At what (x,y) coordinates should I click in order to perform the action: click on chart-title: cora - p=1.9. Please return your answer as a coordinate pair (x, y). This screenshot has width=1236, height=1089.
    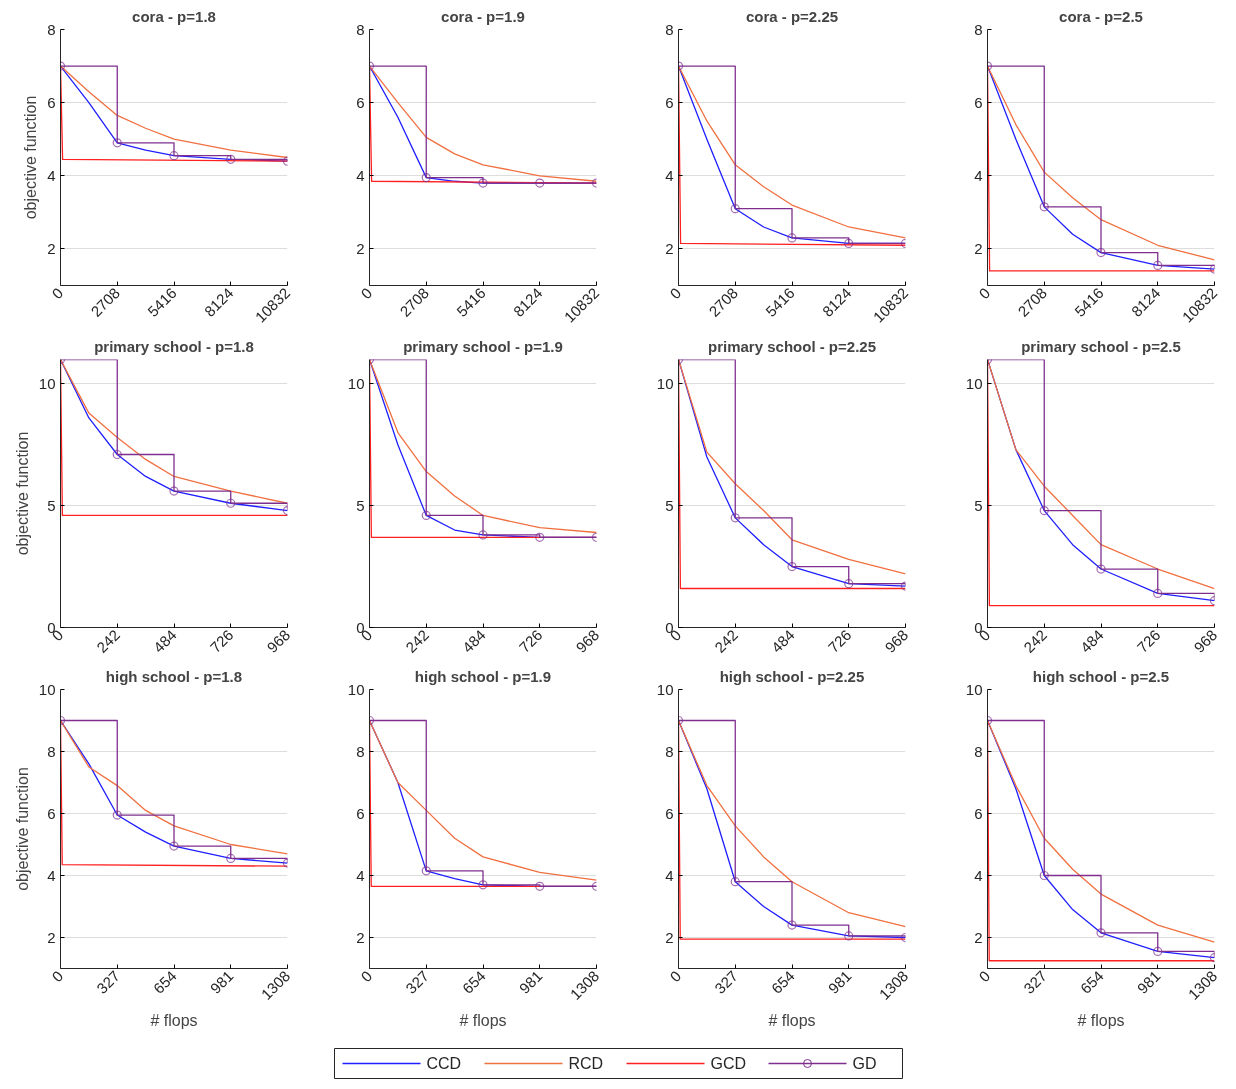
    Looking at the image, I should click on (483, 16).